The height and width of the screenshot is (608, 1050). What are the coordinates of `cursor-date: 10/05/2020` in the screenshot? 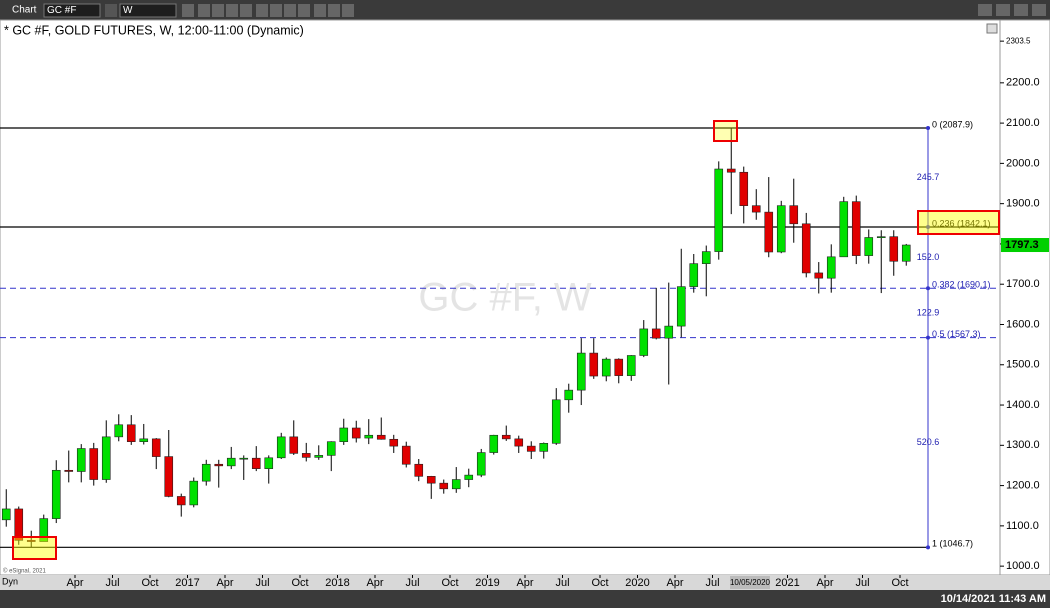 It's located at (750, 582).